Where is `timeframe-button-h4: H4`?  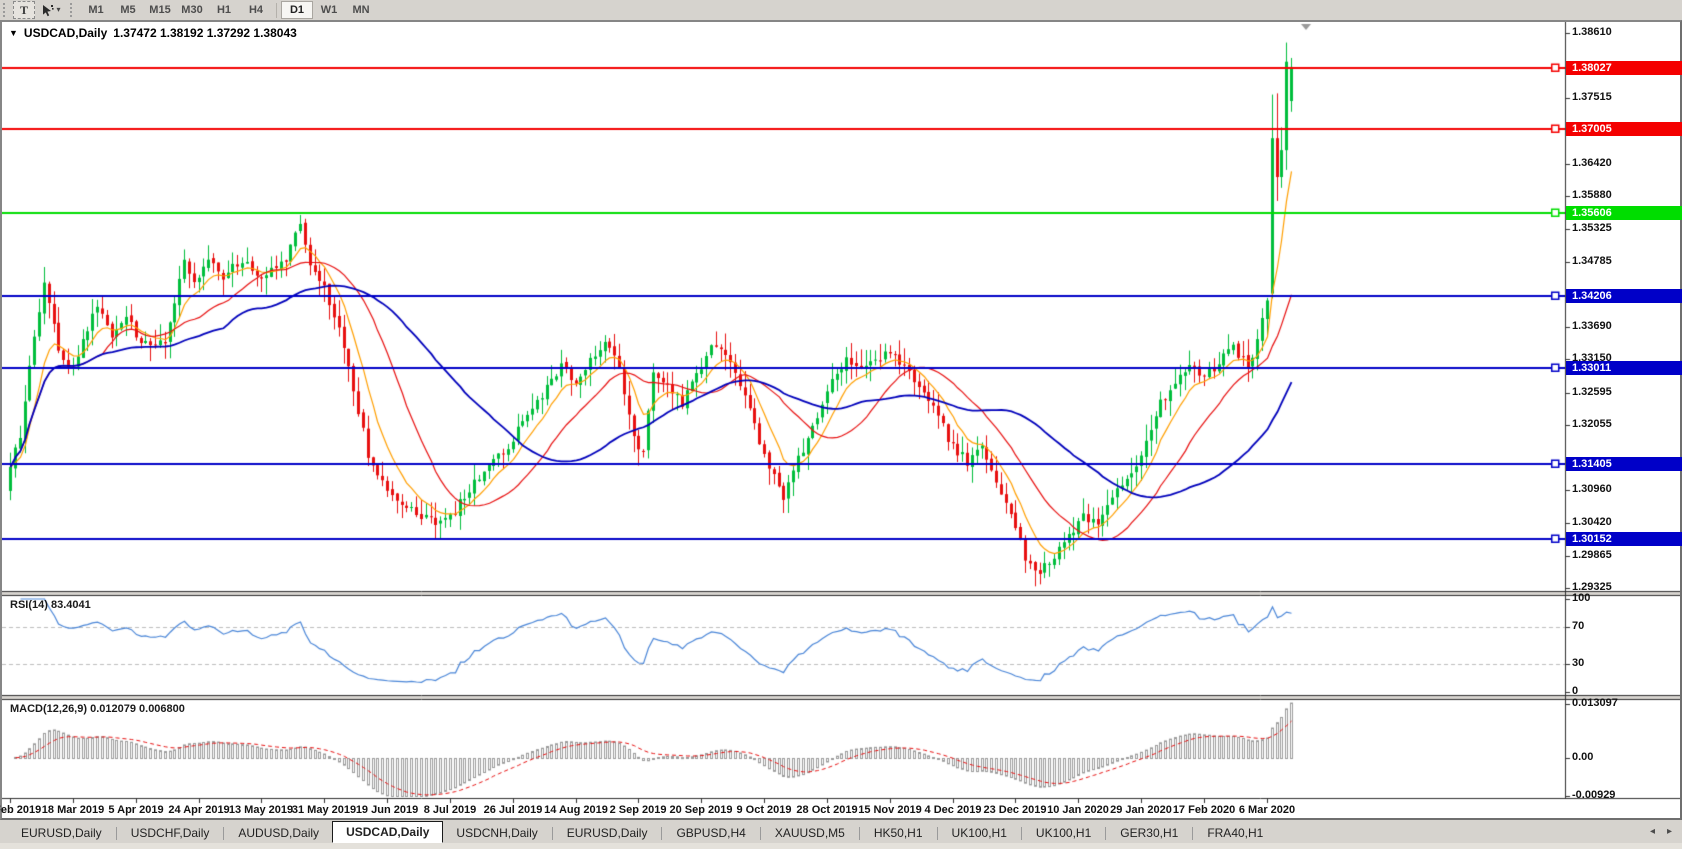
timeframe-button-h4: H4 is located at coordinates (256, 10).